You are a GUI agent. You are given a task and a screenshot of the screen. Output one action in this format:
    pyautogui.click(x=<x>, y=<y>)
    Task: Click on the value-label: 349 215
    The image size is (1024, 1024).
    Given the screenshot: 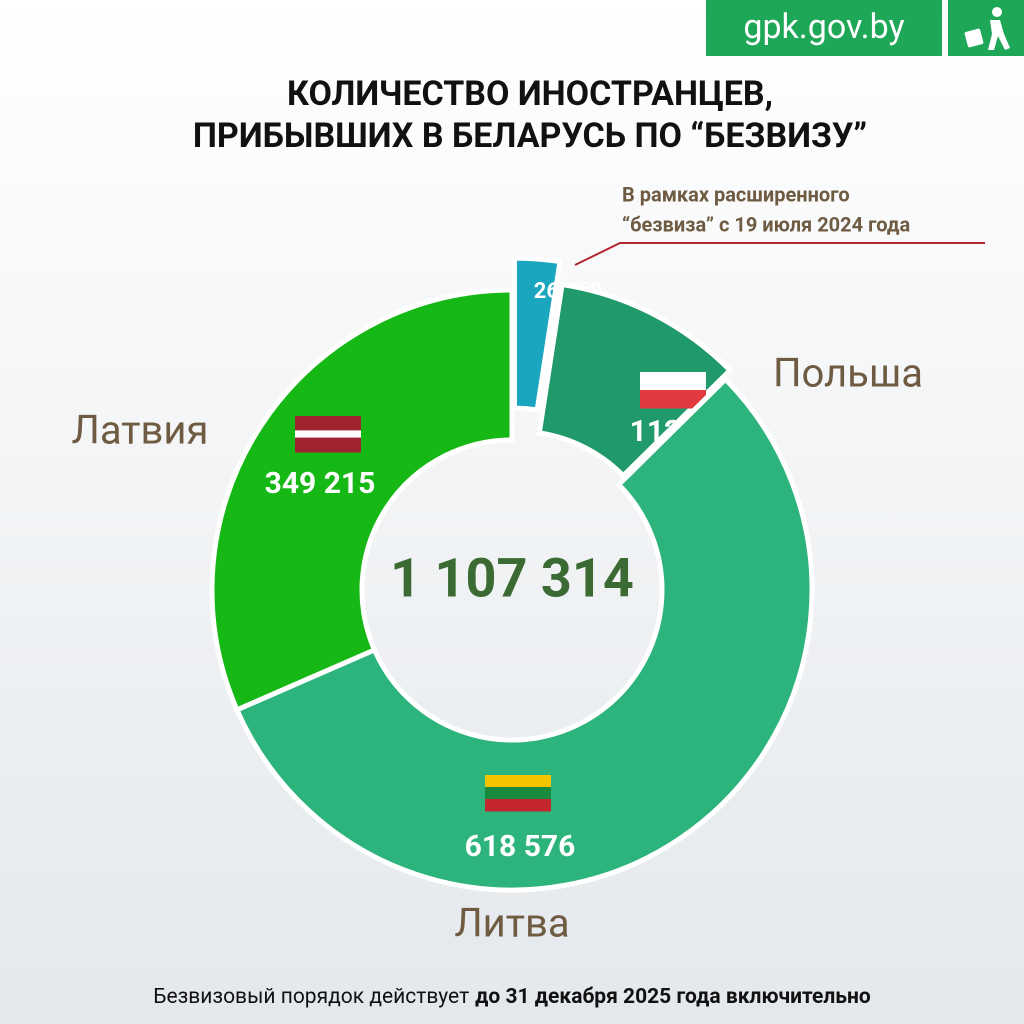 What is the action you would take?
    pyautogui.click(x=320, y=483)
    